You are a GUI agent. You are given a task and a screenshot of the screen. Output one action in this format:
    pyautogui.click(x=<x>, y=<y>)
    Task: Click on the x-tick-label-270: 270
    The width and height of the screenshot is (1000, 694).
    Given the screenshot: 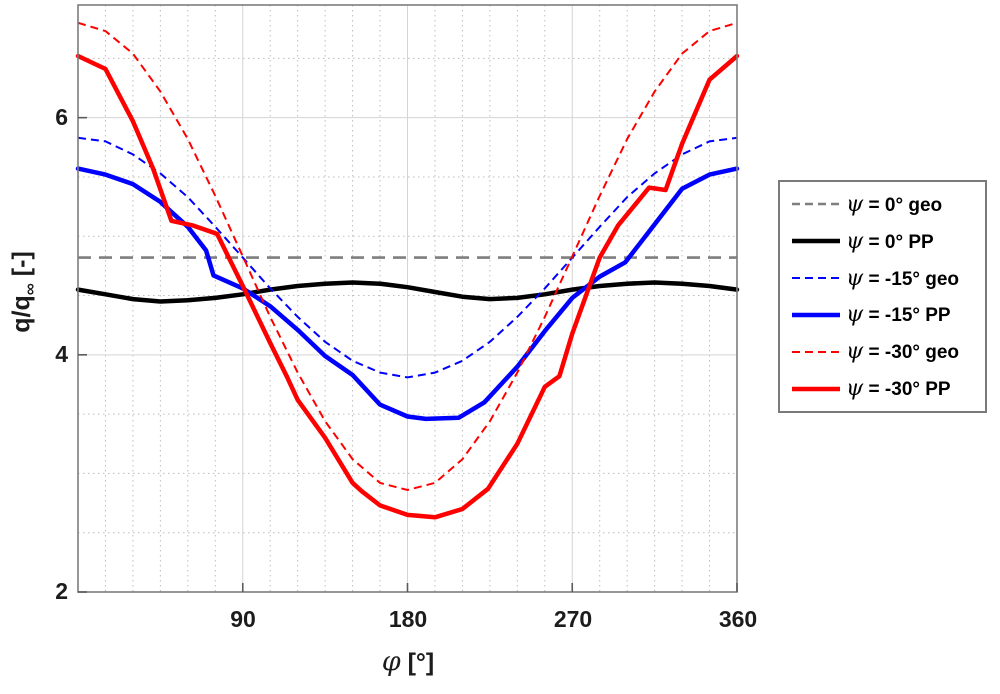 What is the action you would take?
    pyautogui.click(x=573, y=619)
    